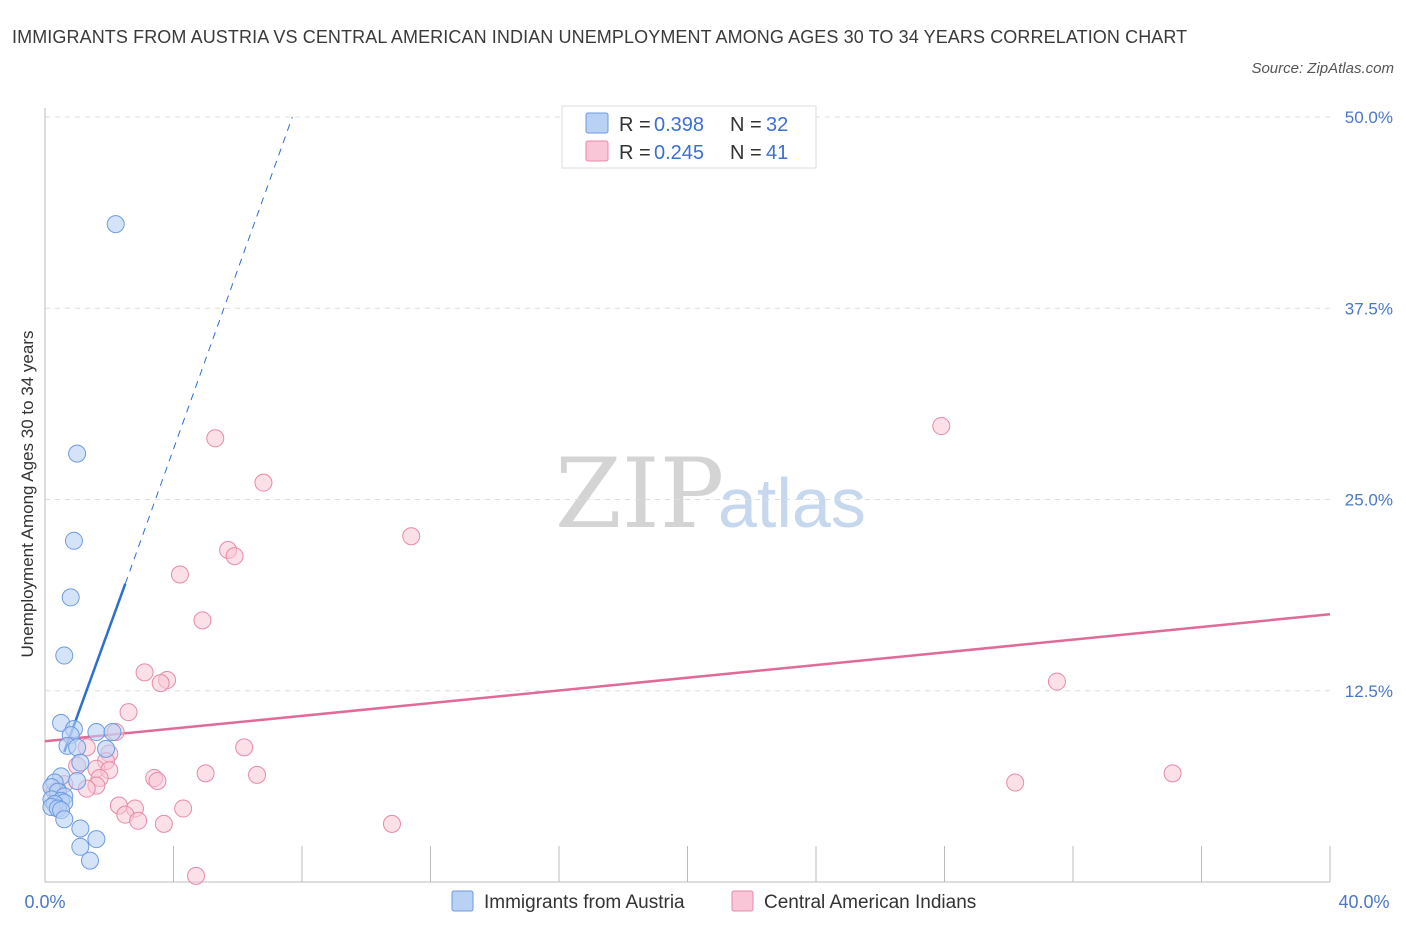  Describe the element at coordinates (792, 503) in the screenshot. I see `watermark-atlas: atlas` at that location.